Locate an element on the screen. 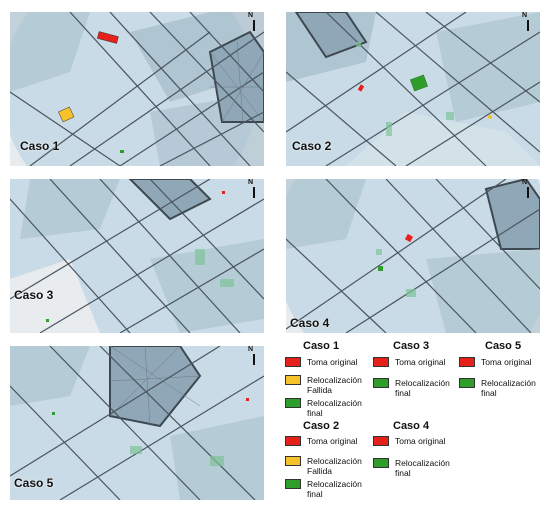 This screenshot has height=505, width=551. map-panel-caso-4: Caso 4 N is located at coordinates (413, 256).